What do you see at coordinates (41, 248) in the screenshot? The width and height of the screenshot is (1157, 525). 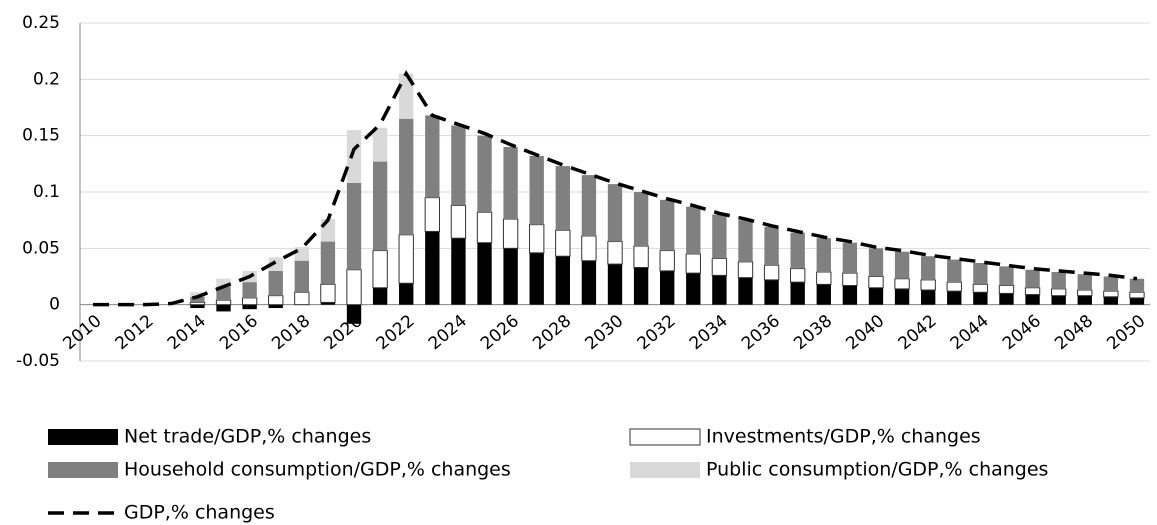 I see `y-tick-label: 0.05` at bounding box center [41, 248].